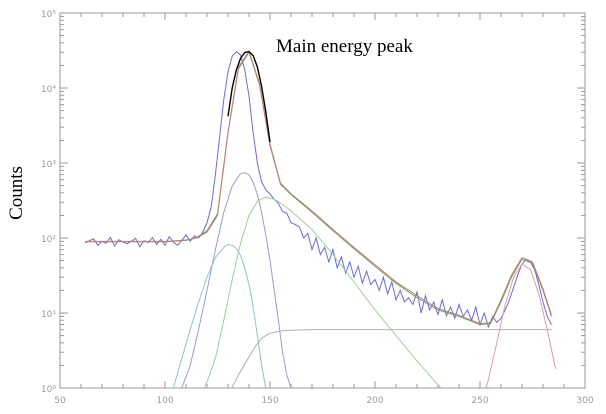  I want to click on y-tick-label: 10², so click(48, 240).